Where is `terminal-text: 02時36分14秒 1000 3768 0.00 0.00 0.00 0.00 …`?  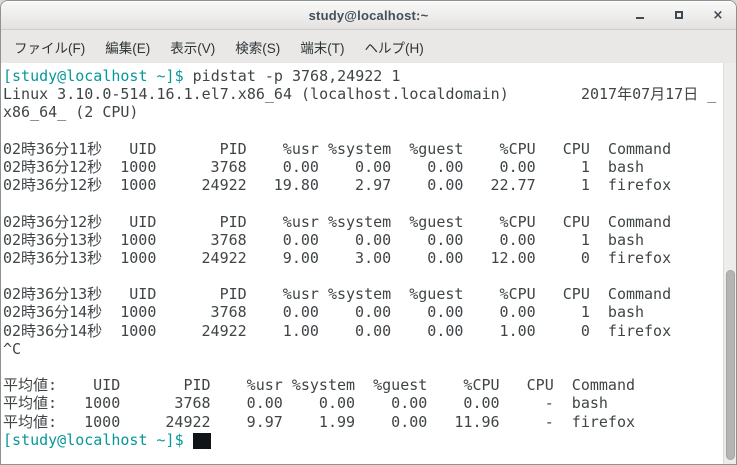 terminal-text: 02時36分14秒 1000 3768 0.00 0.00 0.00 0.00 … is located at coordinates (324, 312).